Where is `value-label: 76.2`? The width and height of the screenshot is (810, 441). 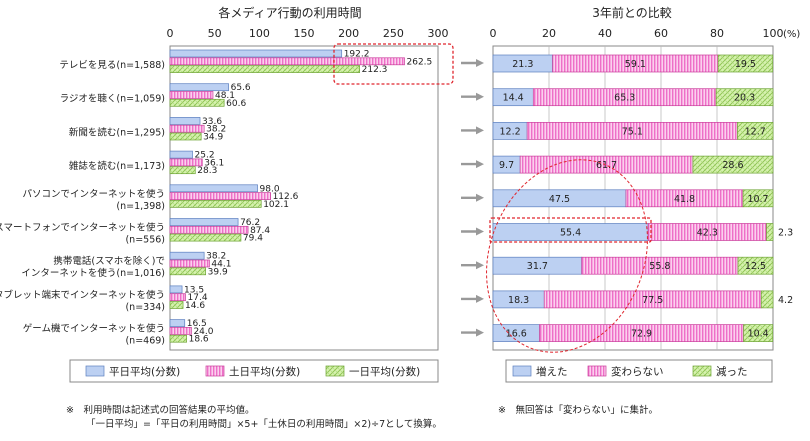
value-label: 76.2 is located at coordinates (250, 223).